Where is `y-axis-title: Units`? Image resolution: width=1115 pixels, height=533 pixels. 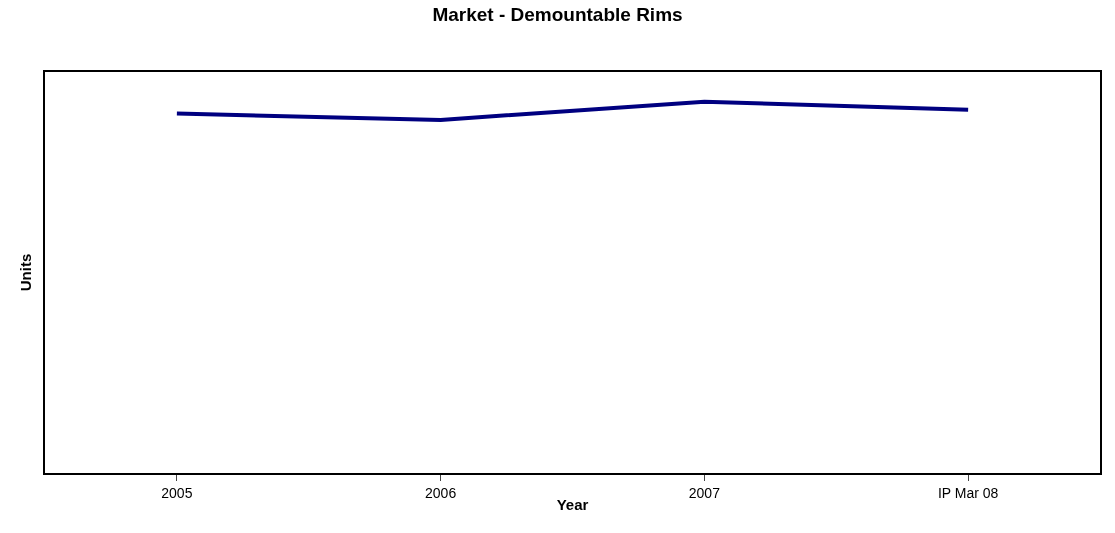 y-axis-title: Units is located at coordinates (25, 272).